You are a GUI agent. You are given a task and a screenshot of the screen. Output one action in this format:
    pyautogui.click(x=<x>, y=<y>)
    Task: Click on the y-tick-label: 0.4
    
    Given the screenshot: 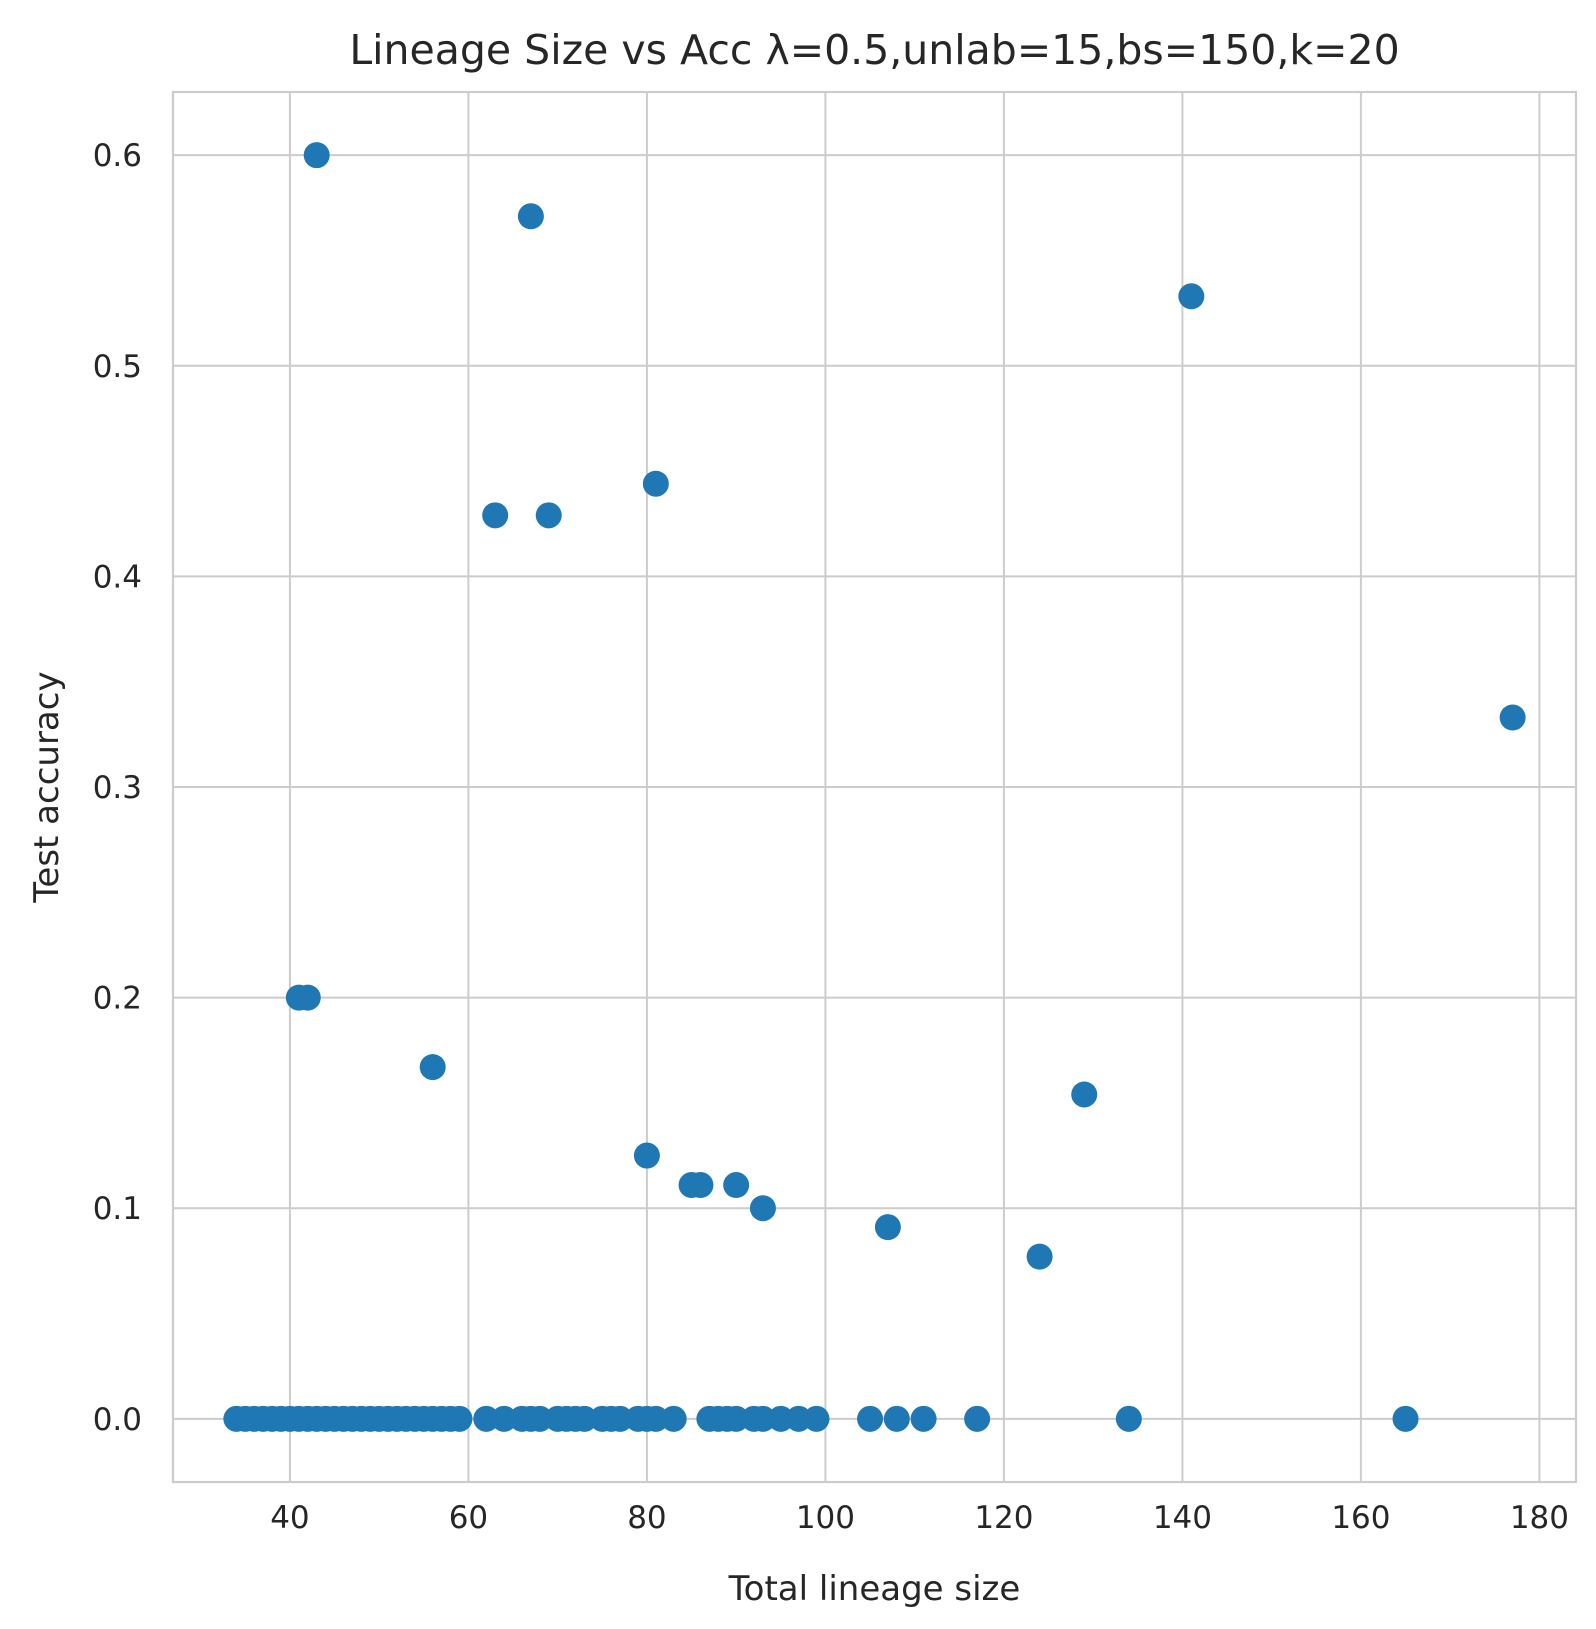 What is the action you would take?
    pyautogui.click(x=117, y=577)
    